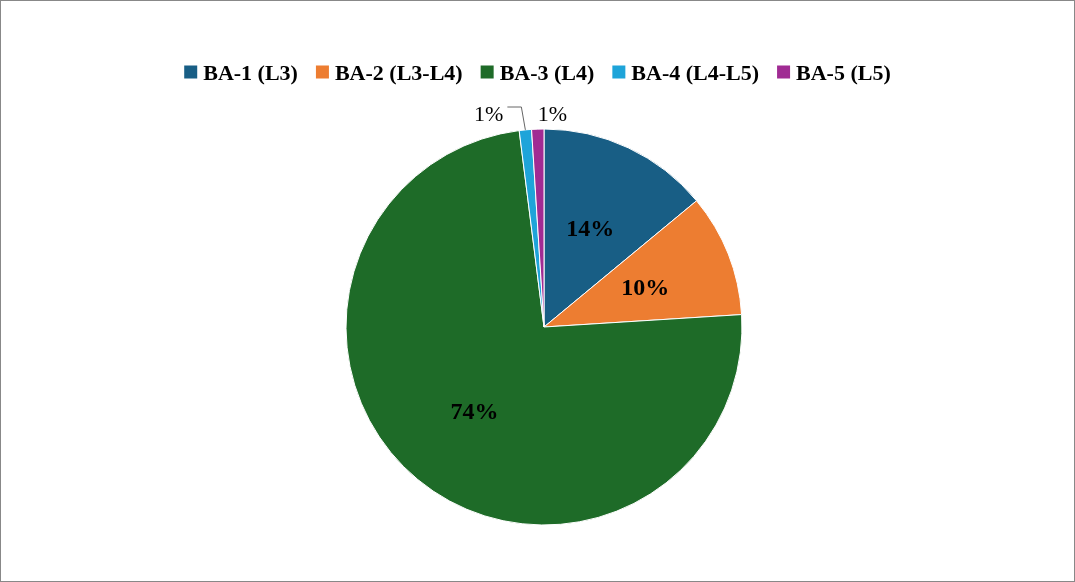 Image resolution: width=1075 pixels, height=582 pixels. I want to click on legend-label: BA-1 (L3), so click(250, 72).